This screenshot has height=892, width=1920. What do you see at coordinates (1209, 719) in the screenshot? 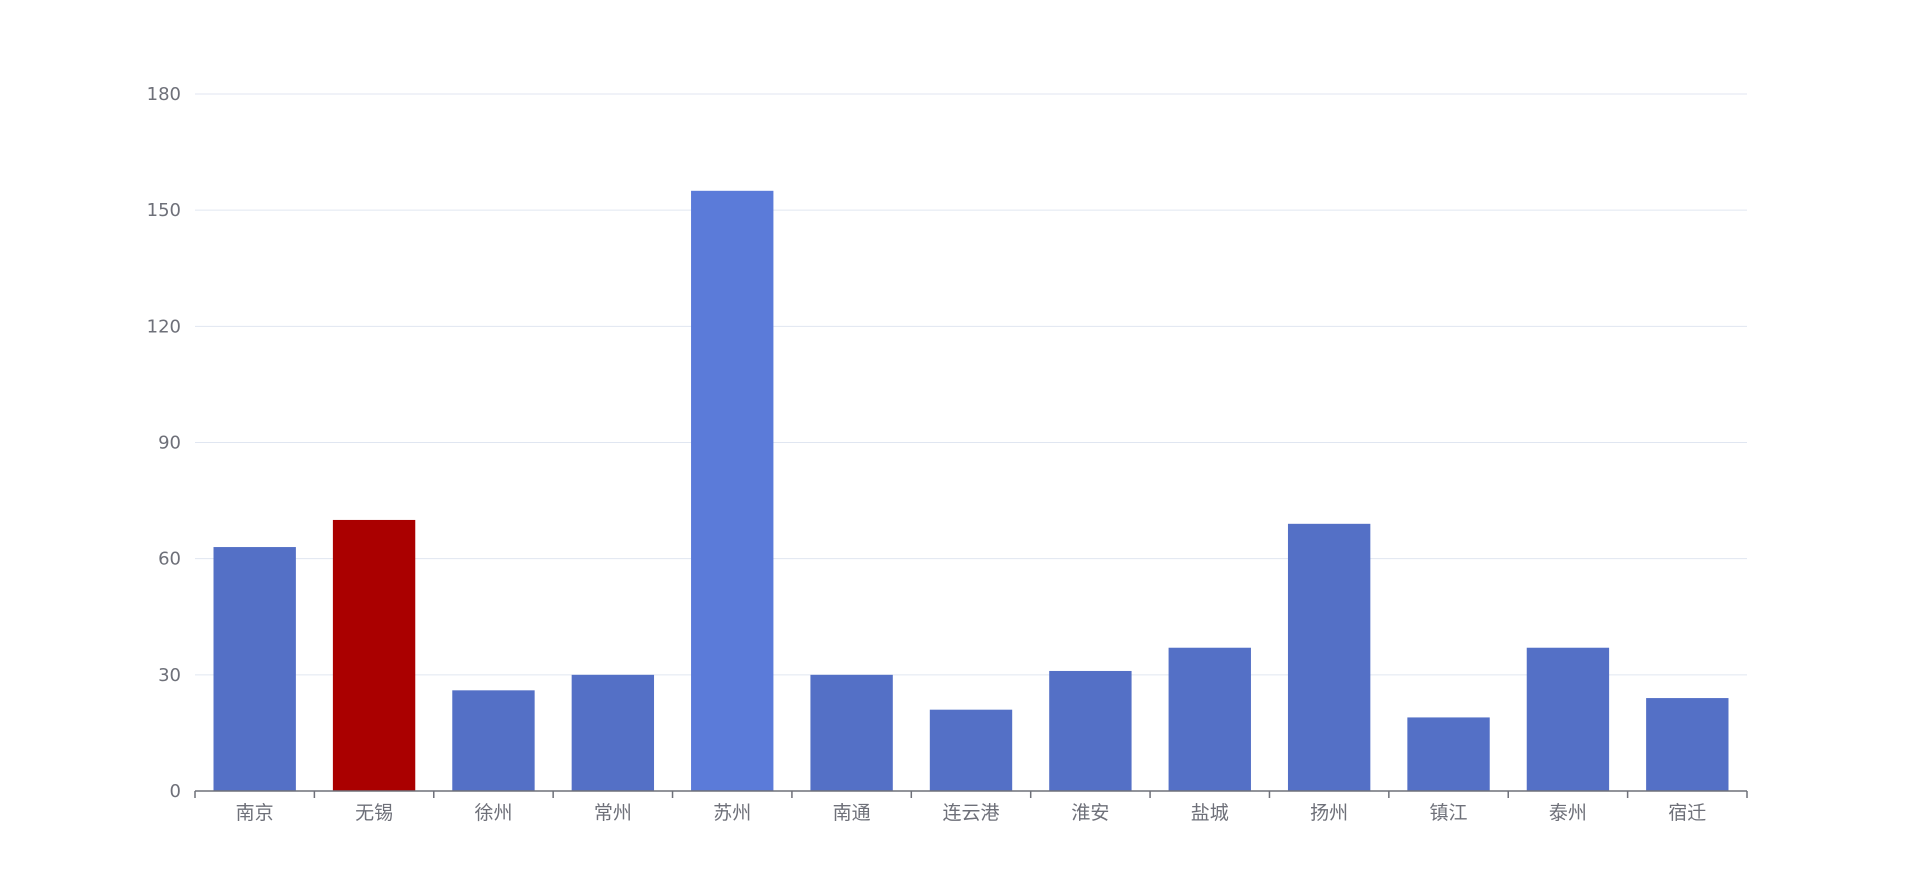
I see `bar-盐城` at bounding box center [1209, 719].